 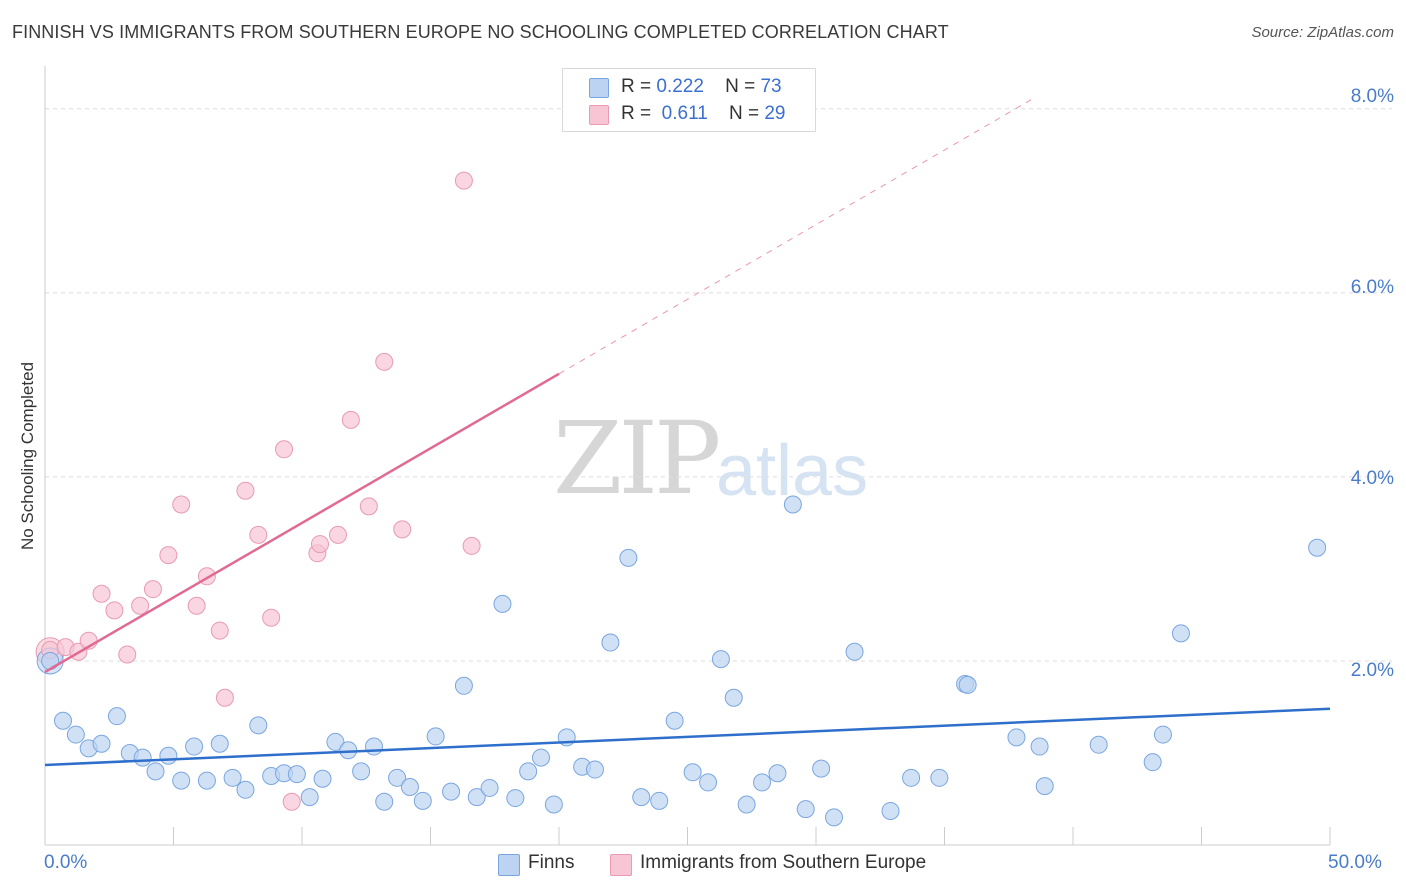 I want to click on finns-legend-label: Finns, so click(x=551, y=862).